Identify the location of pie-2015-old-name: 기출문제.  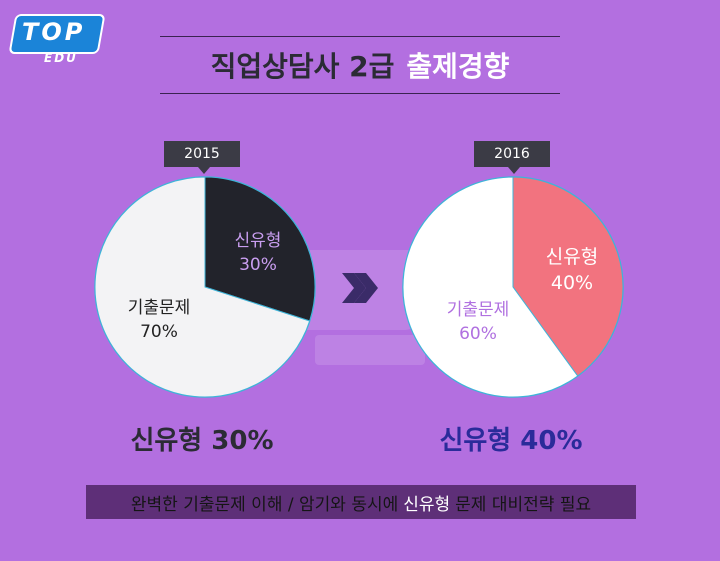
(159, 308).